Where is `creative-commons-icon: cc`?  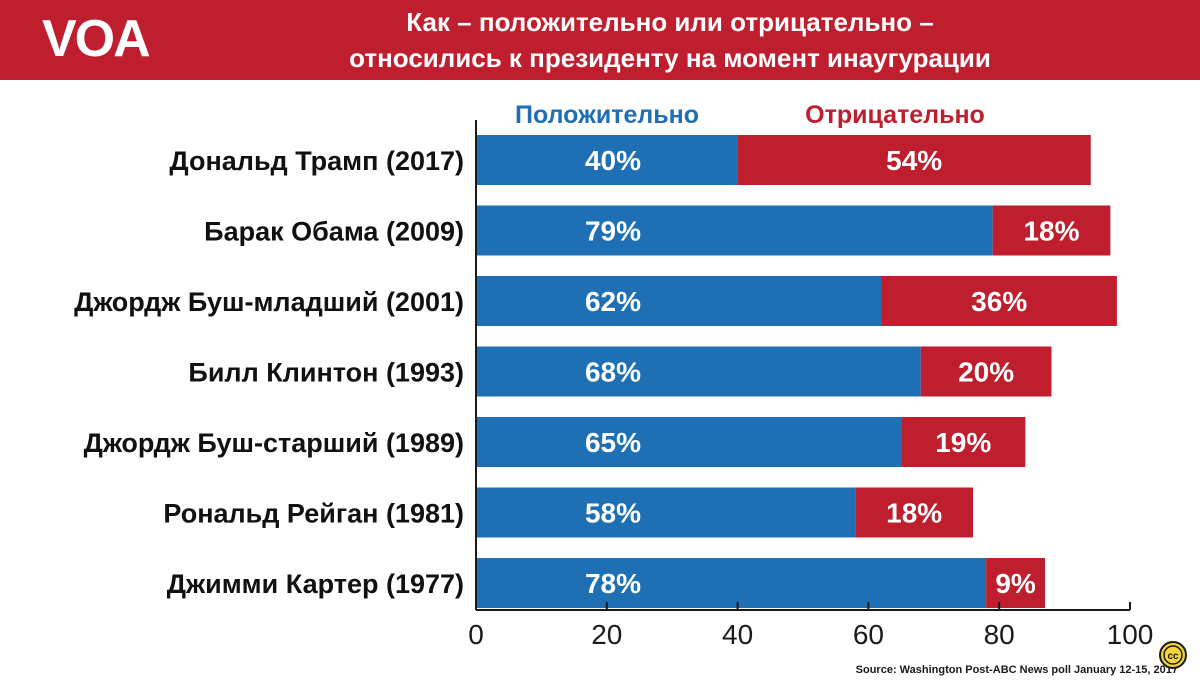 creative-commons-icon: cc is located at coordinates (1173, 655).